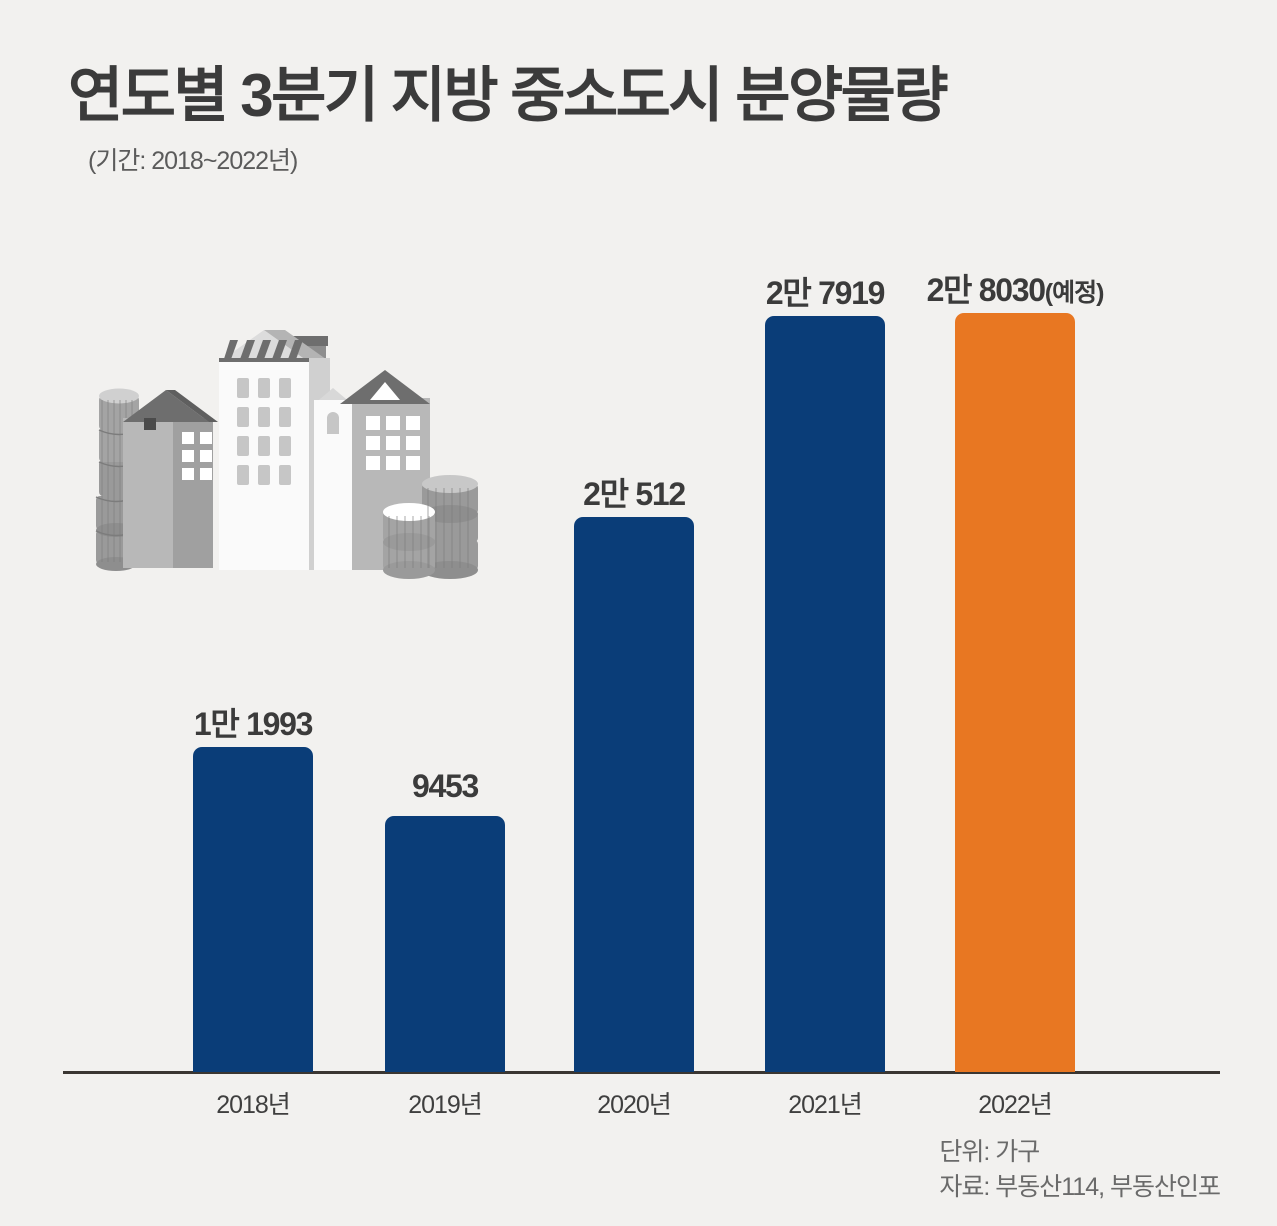  I want to click on bar-2018년, so click(253, 909).